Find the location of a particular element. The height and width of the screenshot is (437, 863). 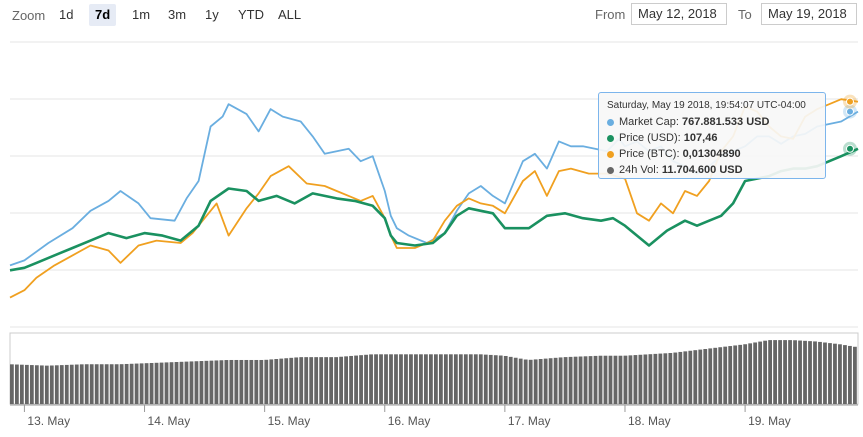

x-tick-label: 14. May is located at coordinates (169, 421).